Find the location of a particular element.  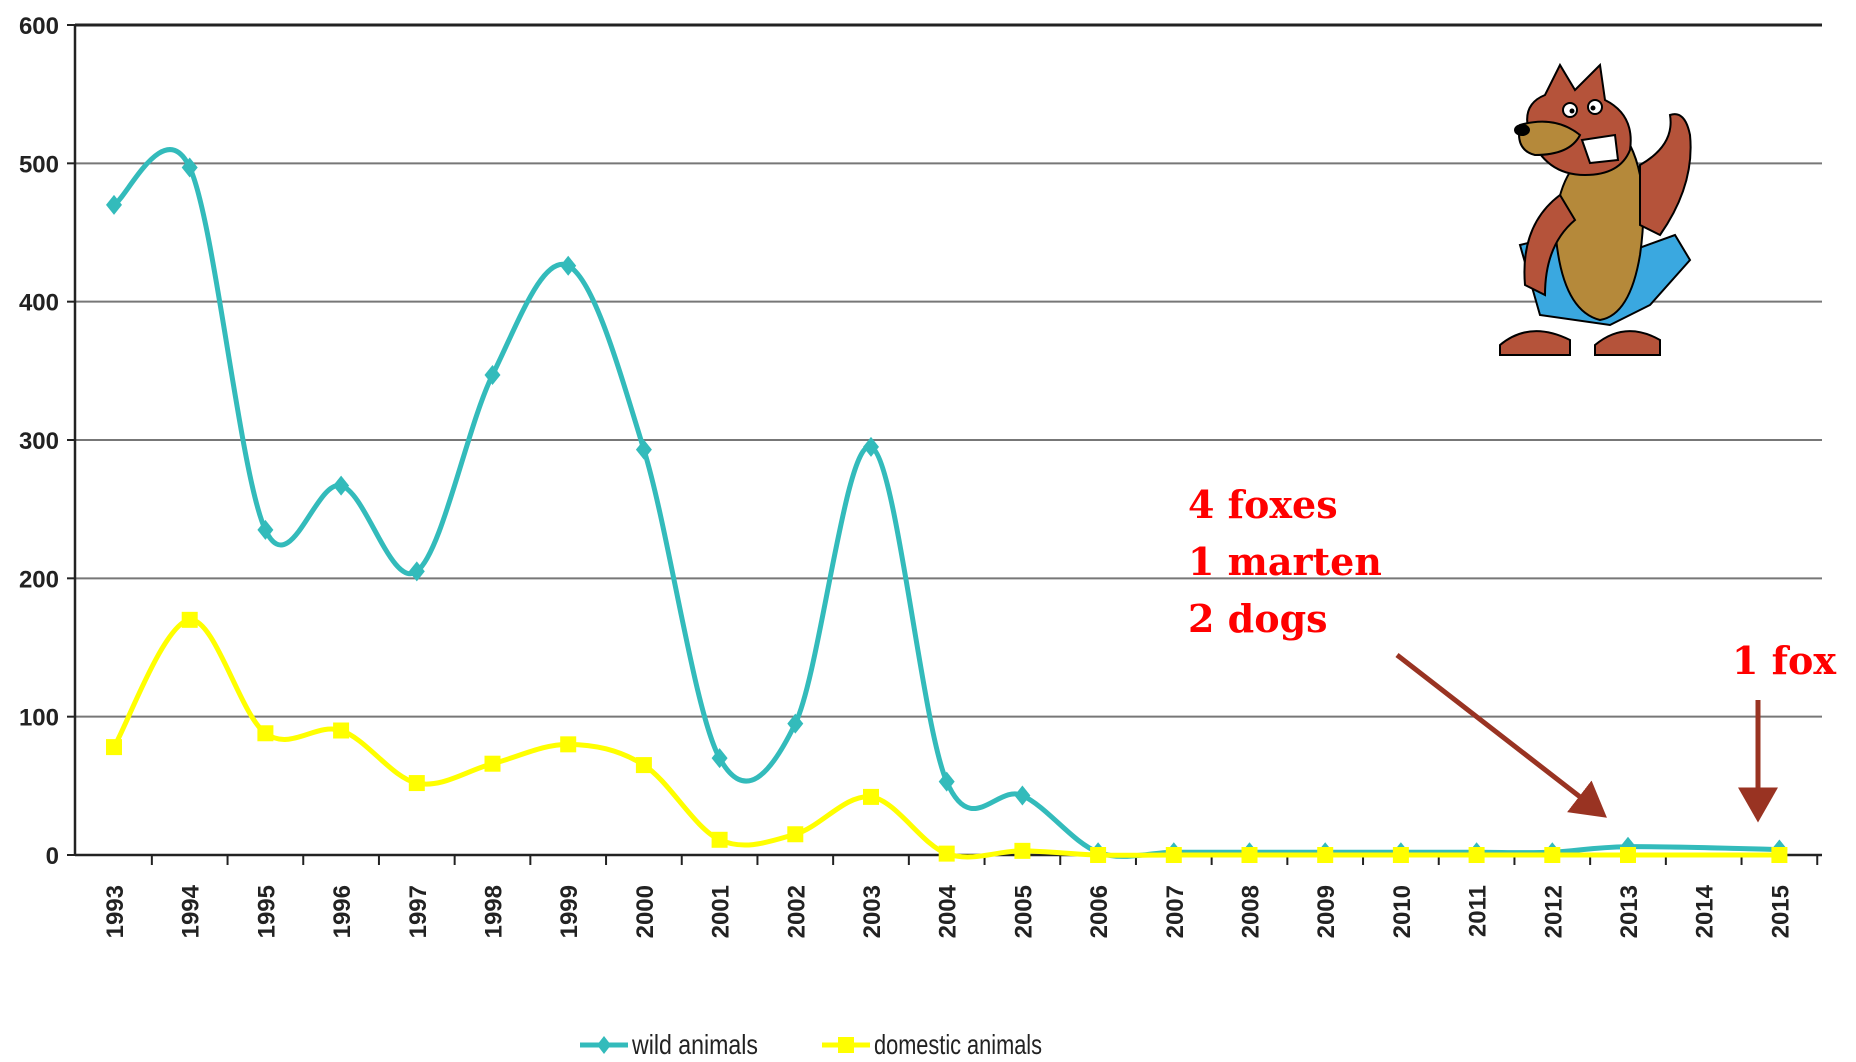

x-tick-label: 1993 is located at coordinates (115, 911).